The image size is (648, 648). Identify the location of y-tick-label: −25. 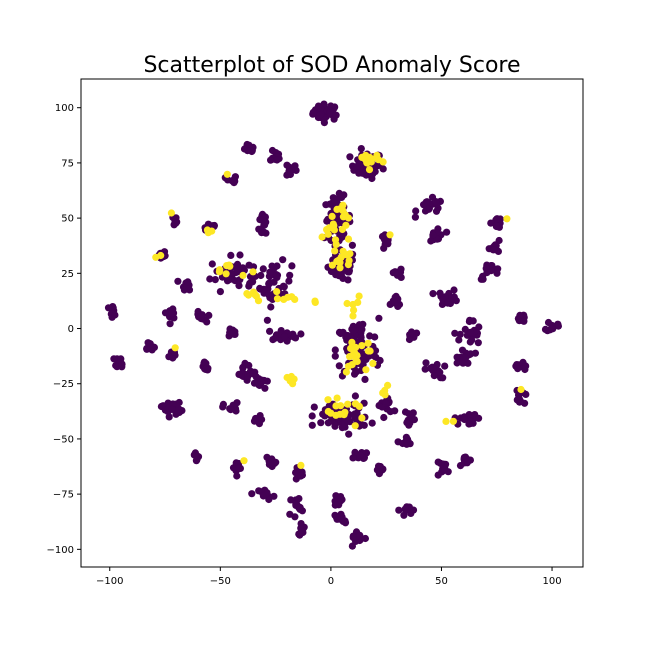
(63, 384).